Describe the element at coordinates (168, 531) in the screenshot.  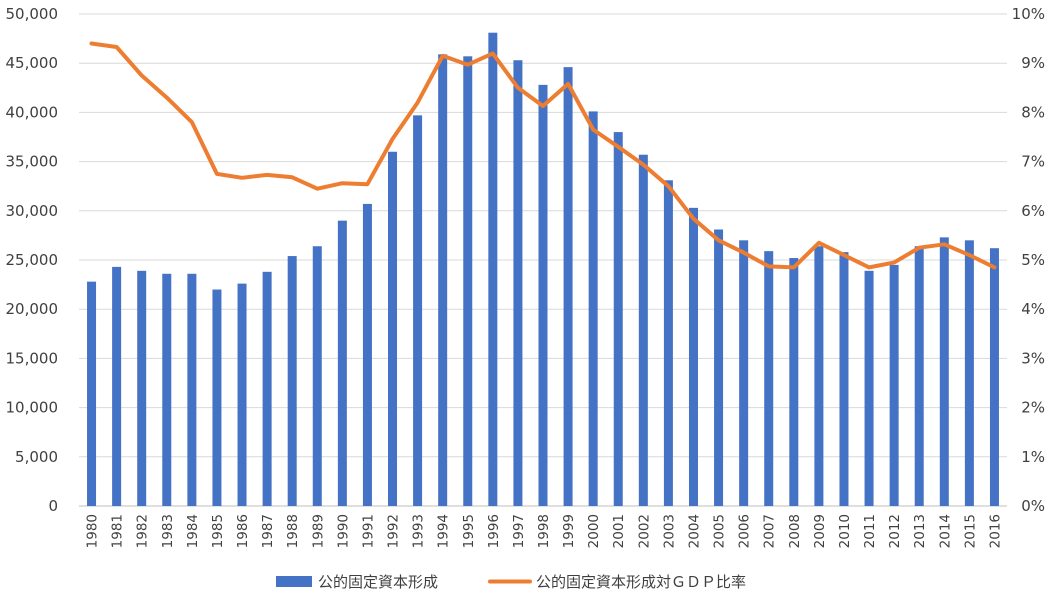
I see `x-tick-label: 1983` at that location.